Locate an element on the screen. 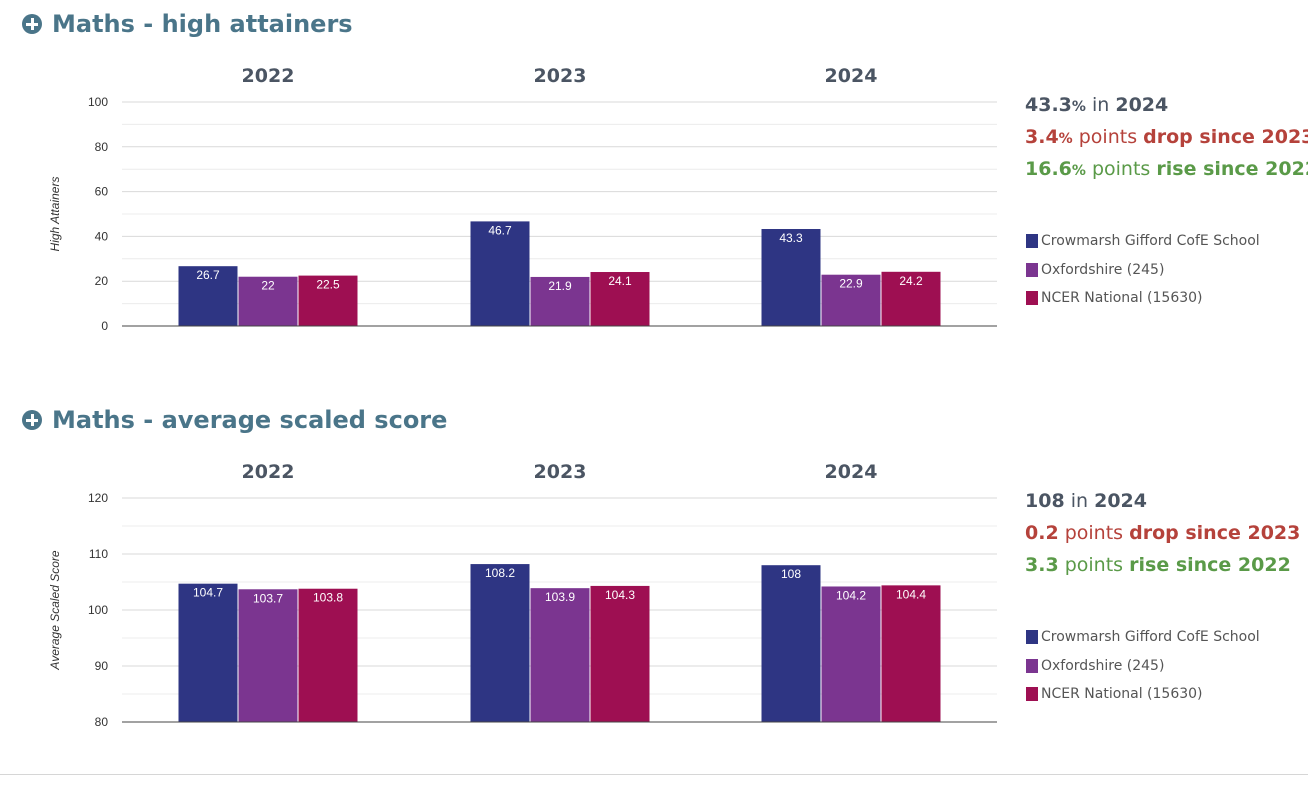  bar-value-label: 103.7 is located at coordinates (268, 598).